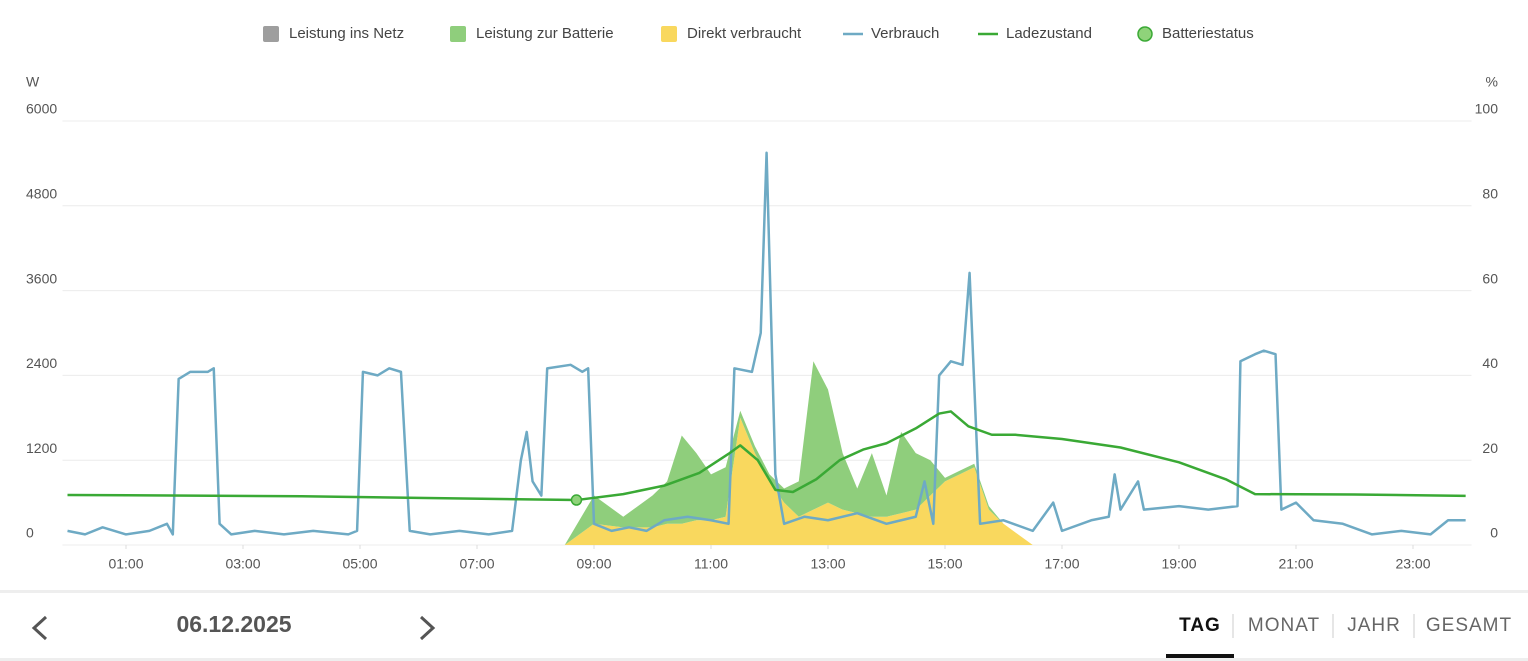 This screenshot has width=1528, height=661. I want to click on y-tick-label: 0, so click(30, 533).